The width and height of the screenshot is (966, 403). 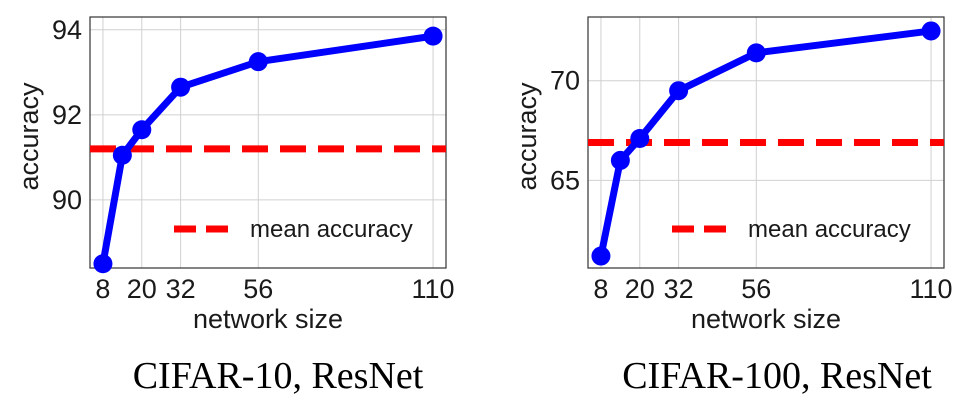 I want to click on figure-caption: CIFAR-100, ResNet, so click(x=777, y=376).